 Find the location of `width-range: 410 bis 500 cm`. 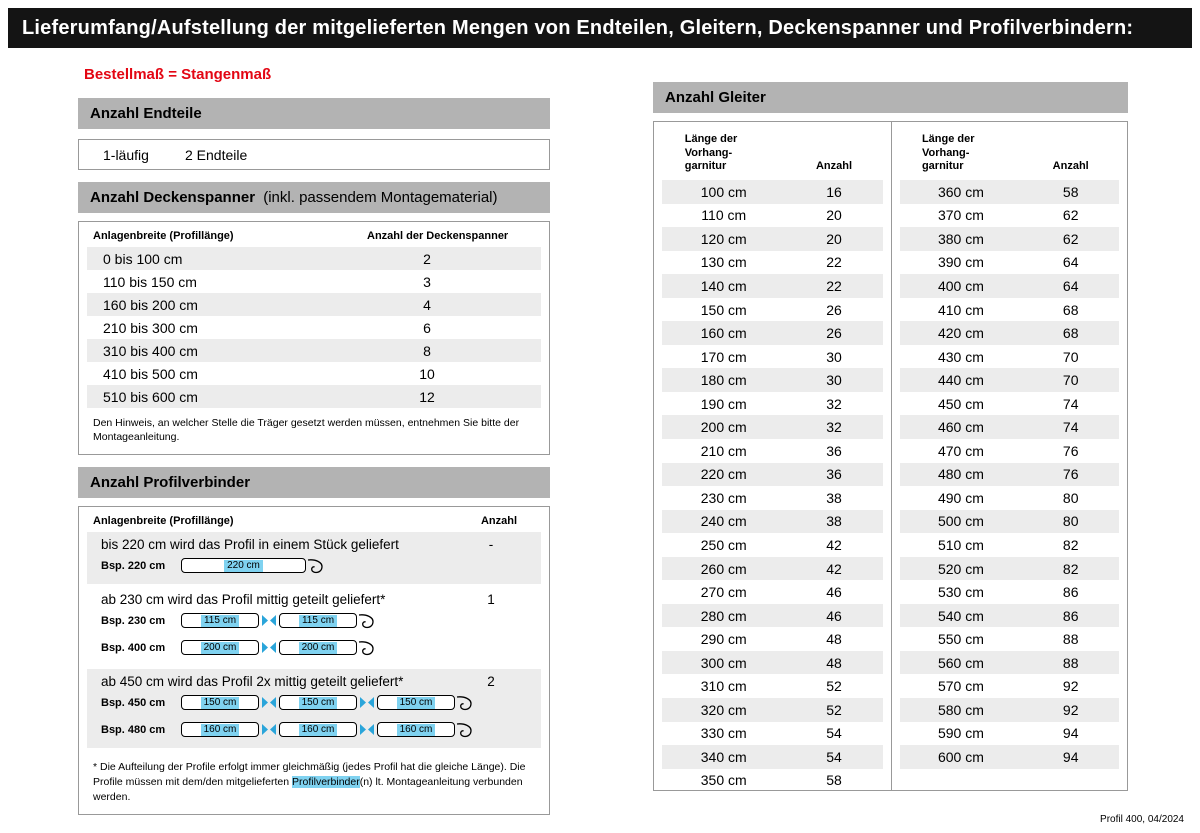

width-range: 410 bis 500 cm is located at coordinates (150, 373).